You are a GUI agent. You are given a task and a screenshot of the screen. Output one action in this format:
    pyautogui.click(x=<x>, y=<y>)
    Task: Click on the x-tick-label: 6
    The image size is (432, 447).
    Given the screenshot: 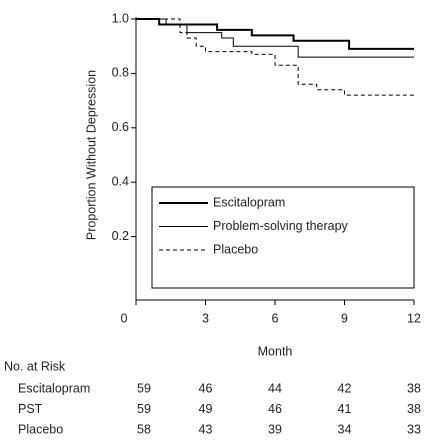 What is the action you would take?
    pyautogui.click(x=275, y=318)
    